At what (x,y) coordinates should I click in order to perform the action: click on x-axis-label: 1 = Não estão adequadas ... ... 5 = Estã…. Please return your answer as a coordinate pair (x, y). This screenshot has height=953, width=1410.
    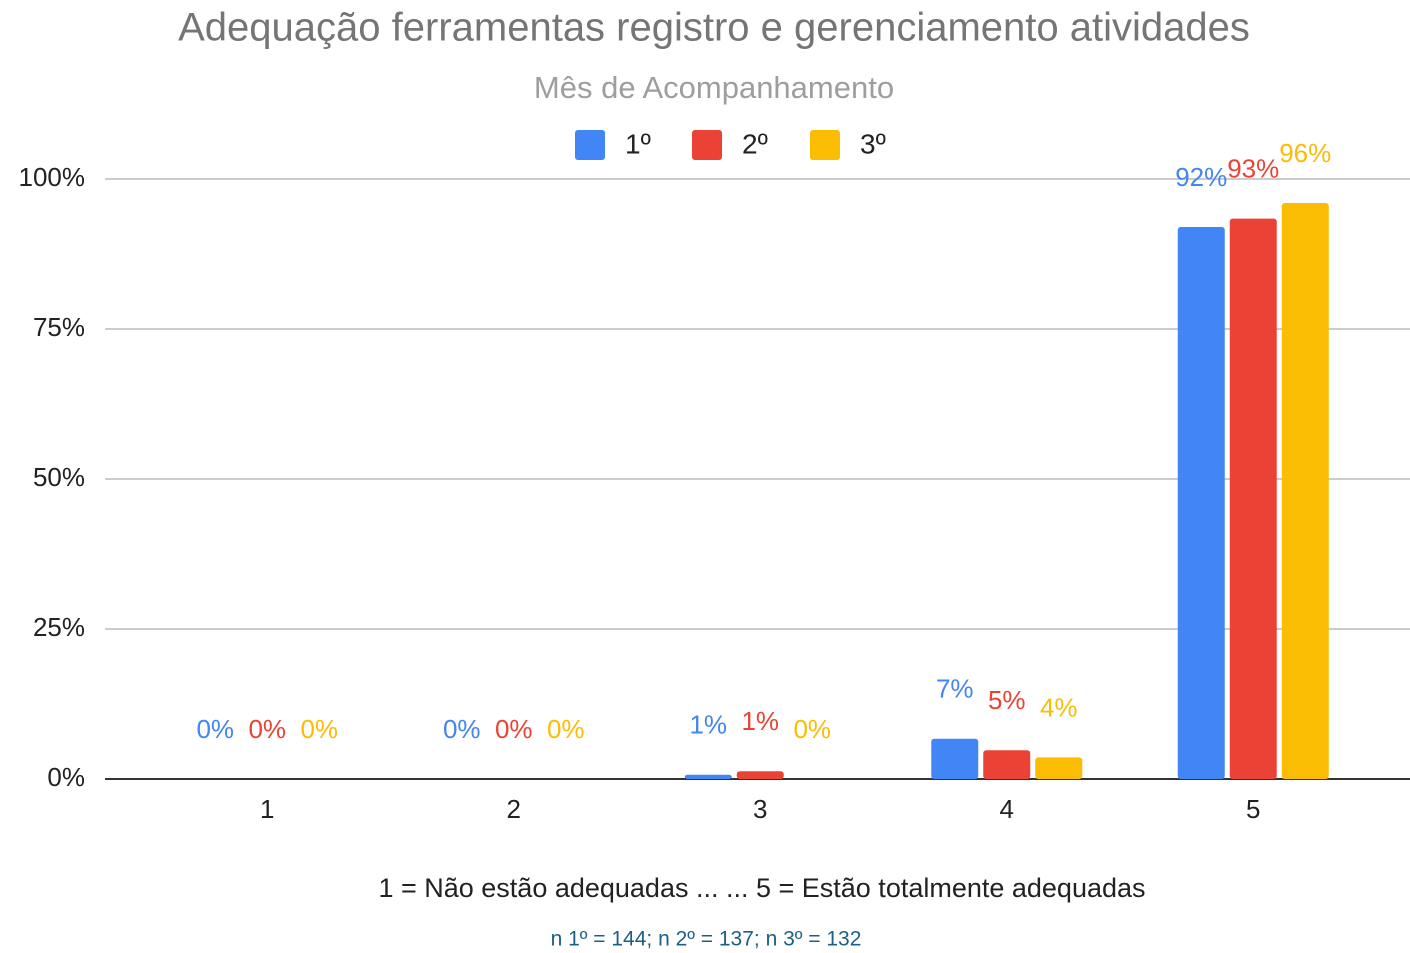
    Looking at the image, I should click on (761, 888).